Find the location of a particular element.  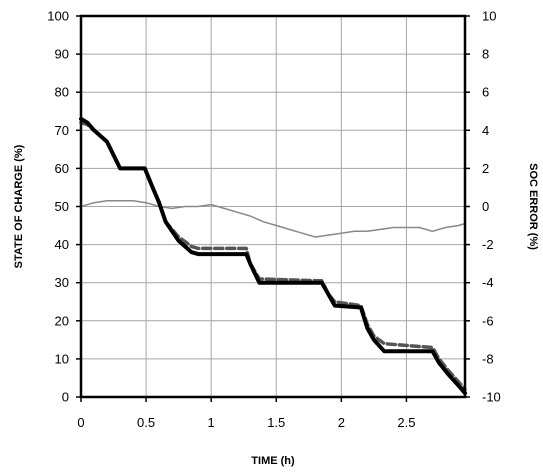

y-tick-label: 20 is located at coordinates (62, 320).